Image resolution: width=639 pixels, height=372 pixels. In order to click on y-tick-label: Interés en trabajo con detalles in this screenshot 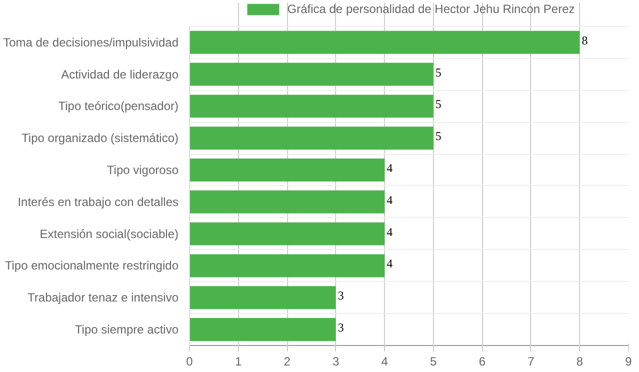, I will do `click(98, 201)`.